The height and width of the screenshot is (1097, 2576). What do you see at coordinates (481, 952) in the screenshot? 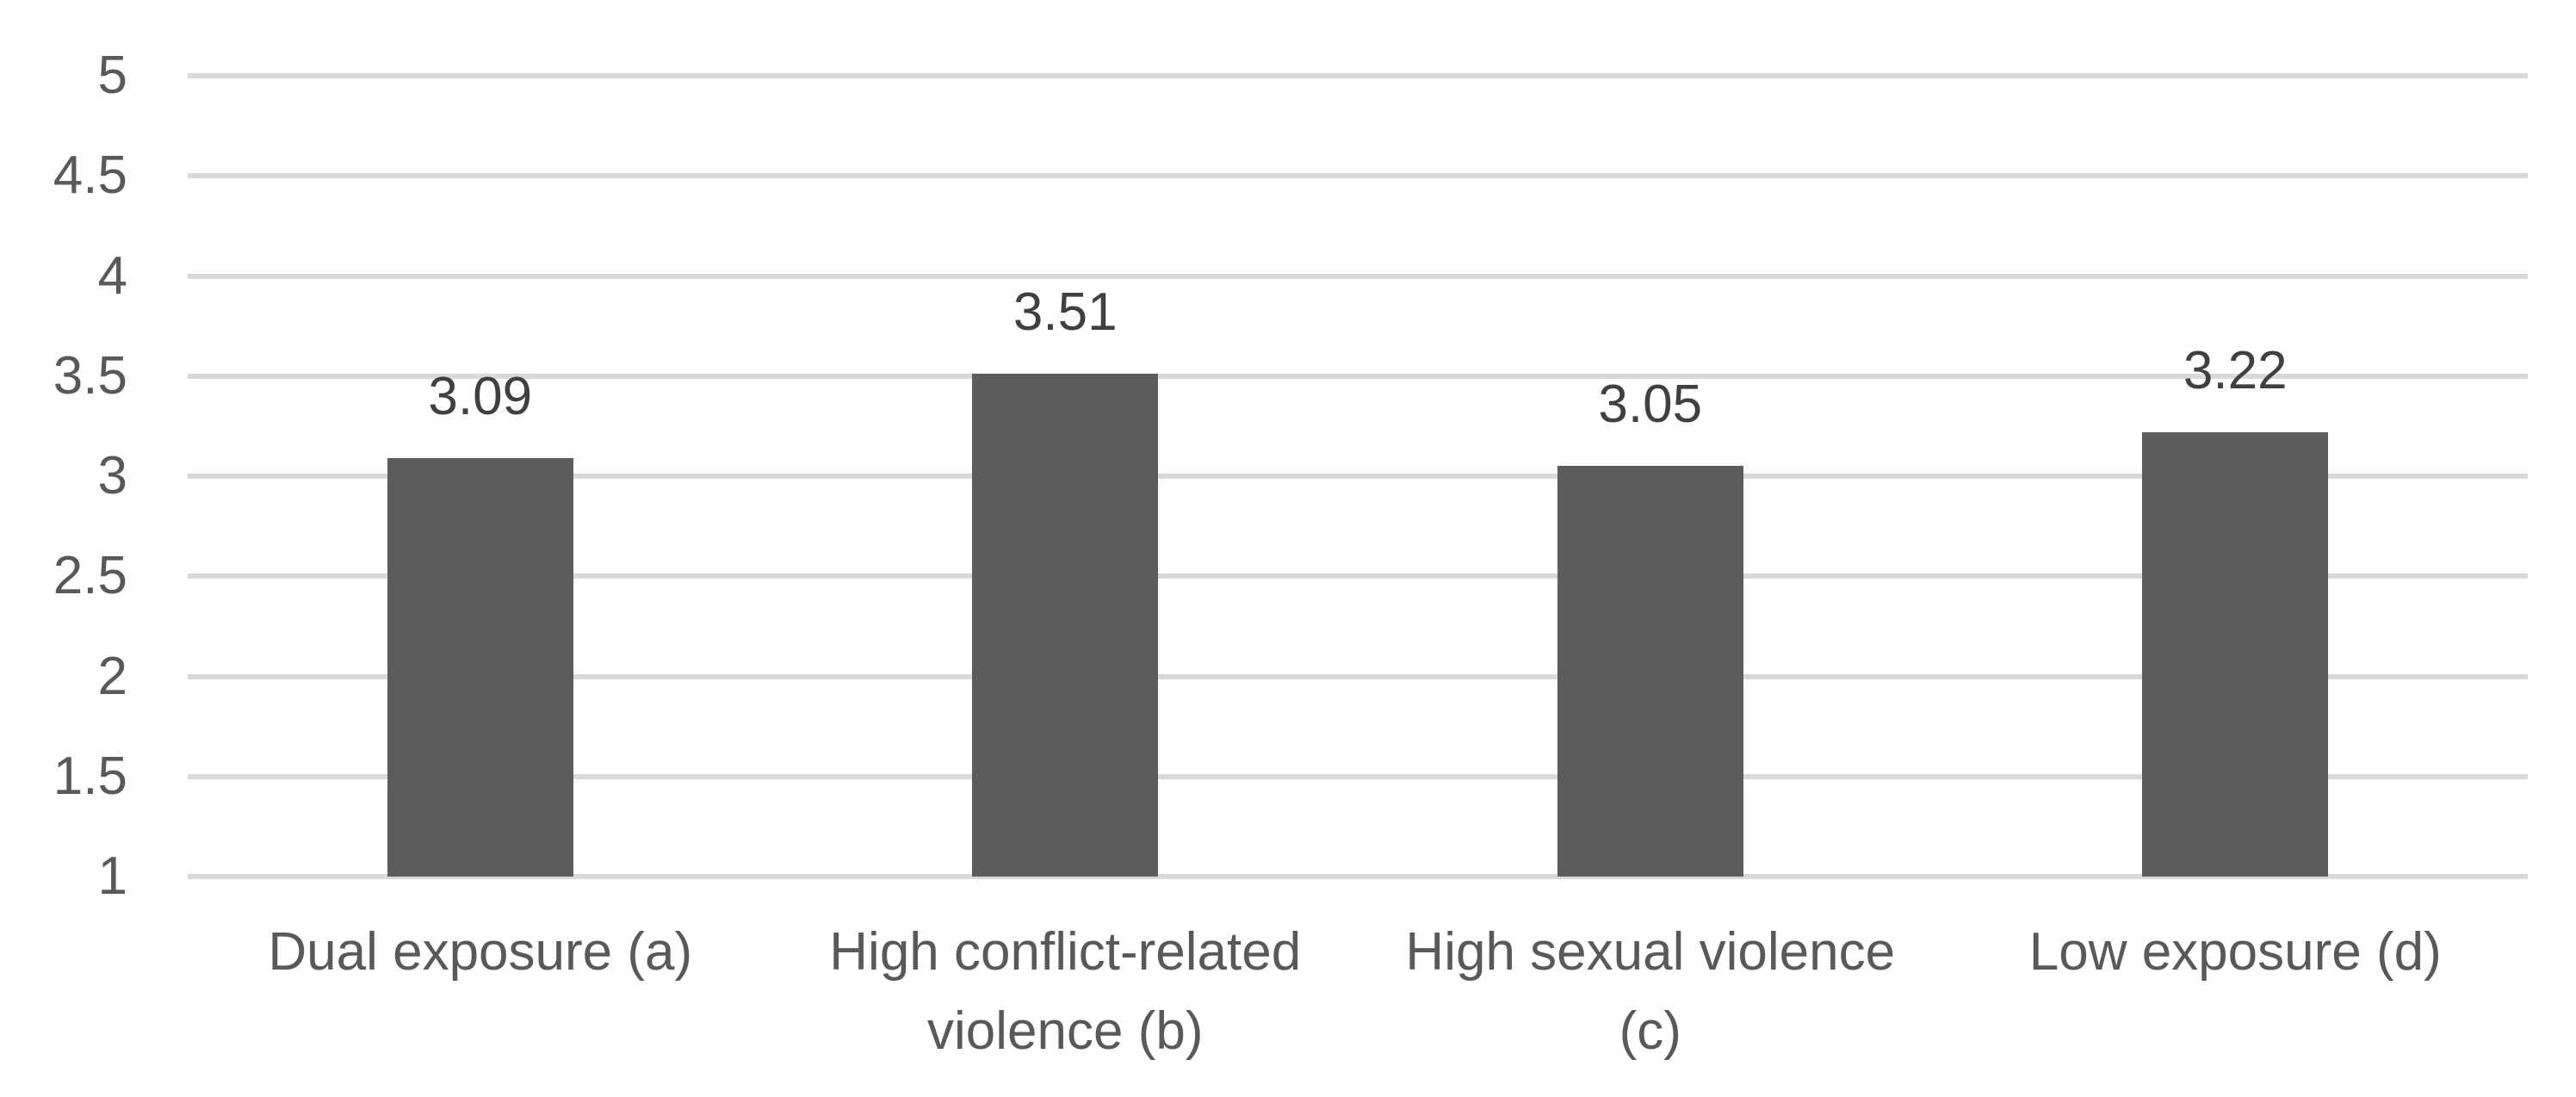
I see `category-label-1: Dual exposure (a)` at bounding box center [481, 952].